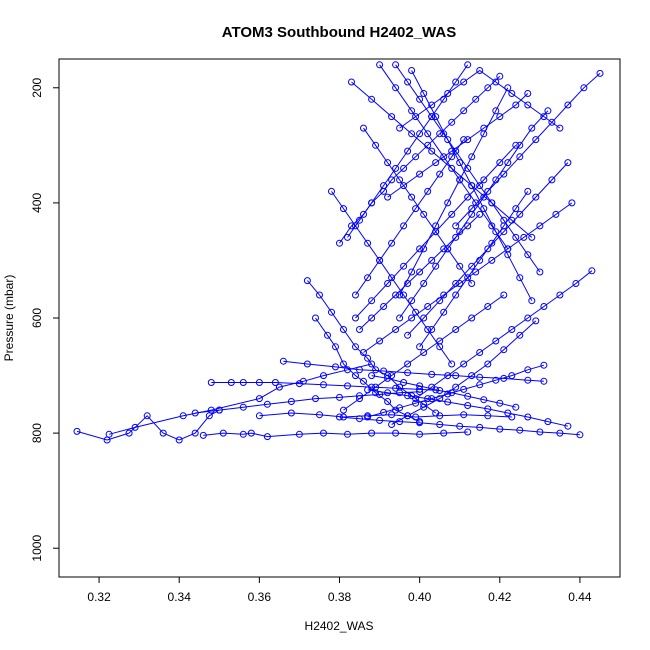 This screenshot has width=650, height=650. What do you see at coordinates (340, 597) in the screenshot?
I see `x-tick-label: 0.38` at bounding box center [340, 597].